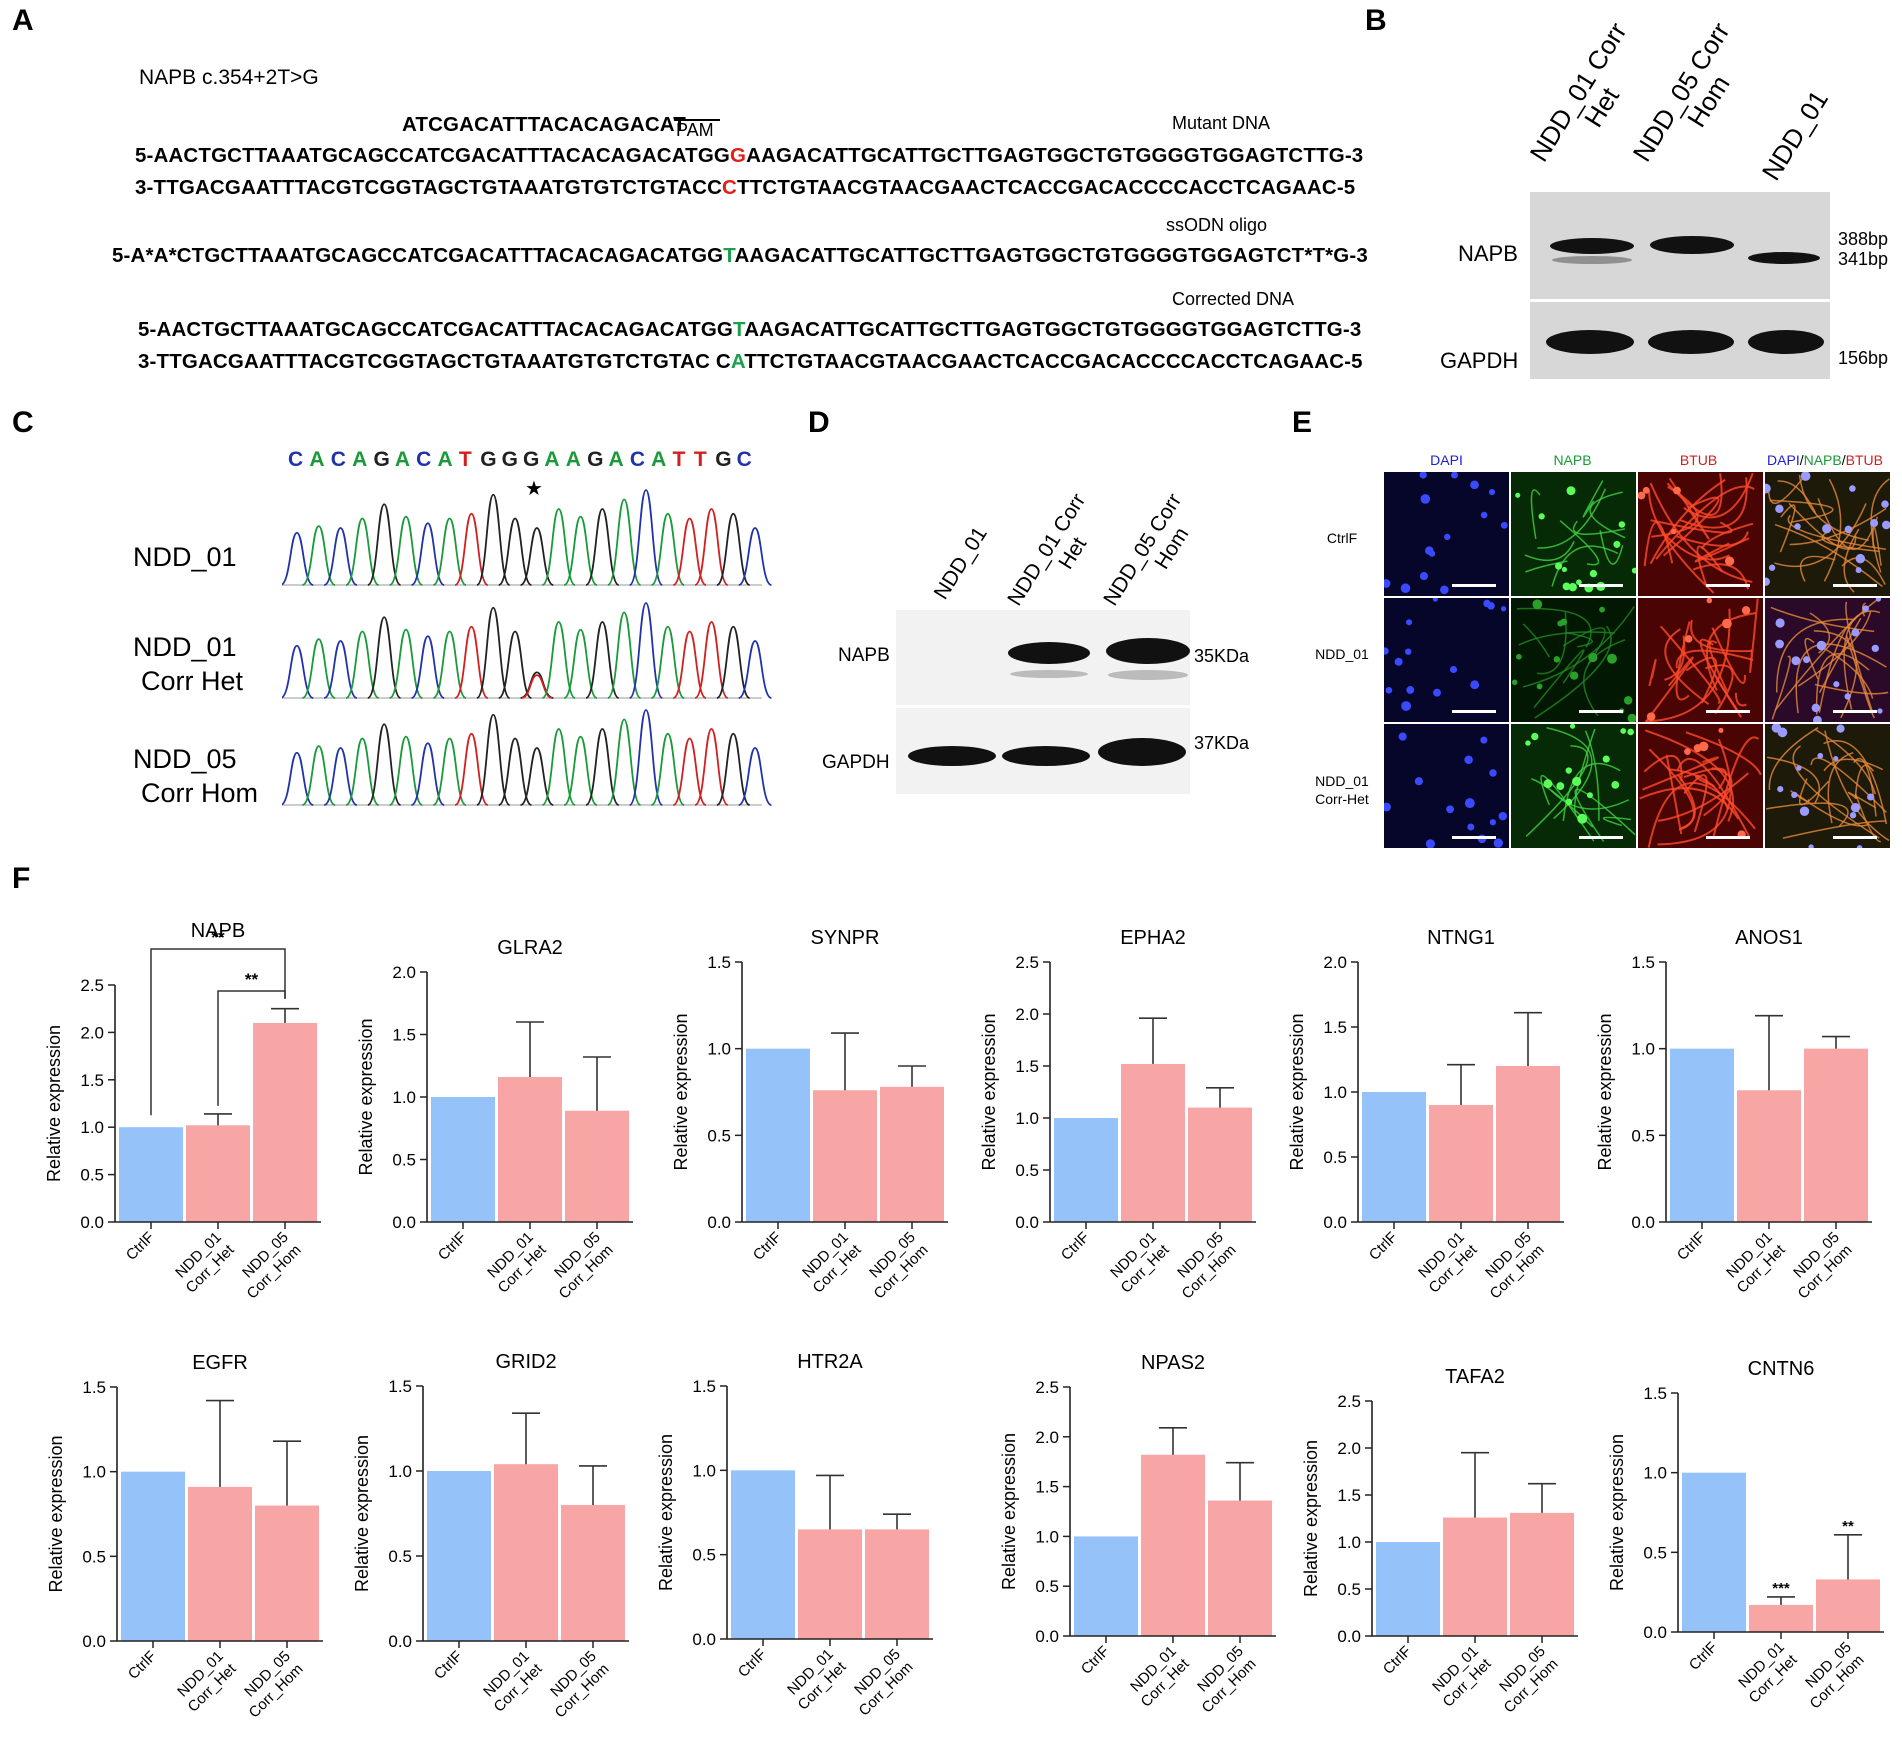  What do you see at coordinates (1680, 300) in the screenshot?
I see `gel-divider` at bounding box center [1680, 300].